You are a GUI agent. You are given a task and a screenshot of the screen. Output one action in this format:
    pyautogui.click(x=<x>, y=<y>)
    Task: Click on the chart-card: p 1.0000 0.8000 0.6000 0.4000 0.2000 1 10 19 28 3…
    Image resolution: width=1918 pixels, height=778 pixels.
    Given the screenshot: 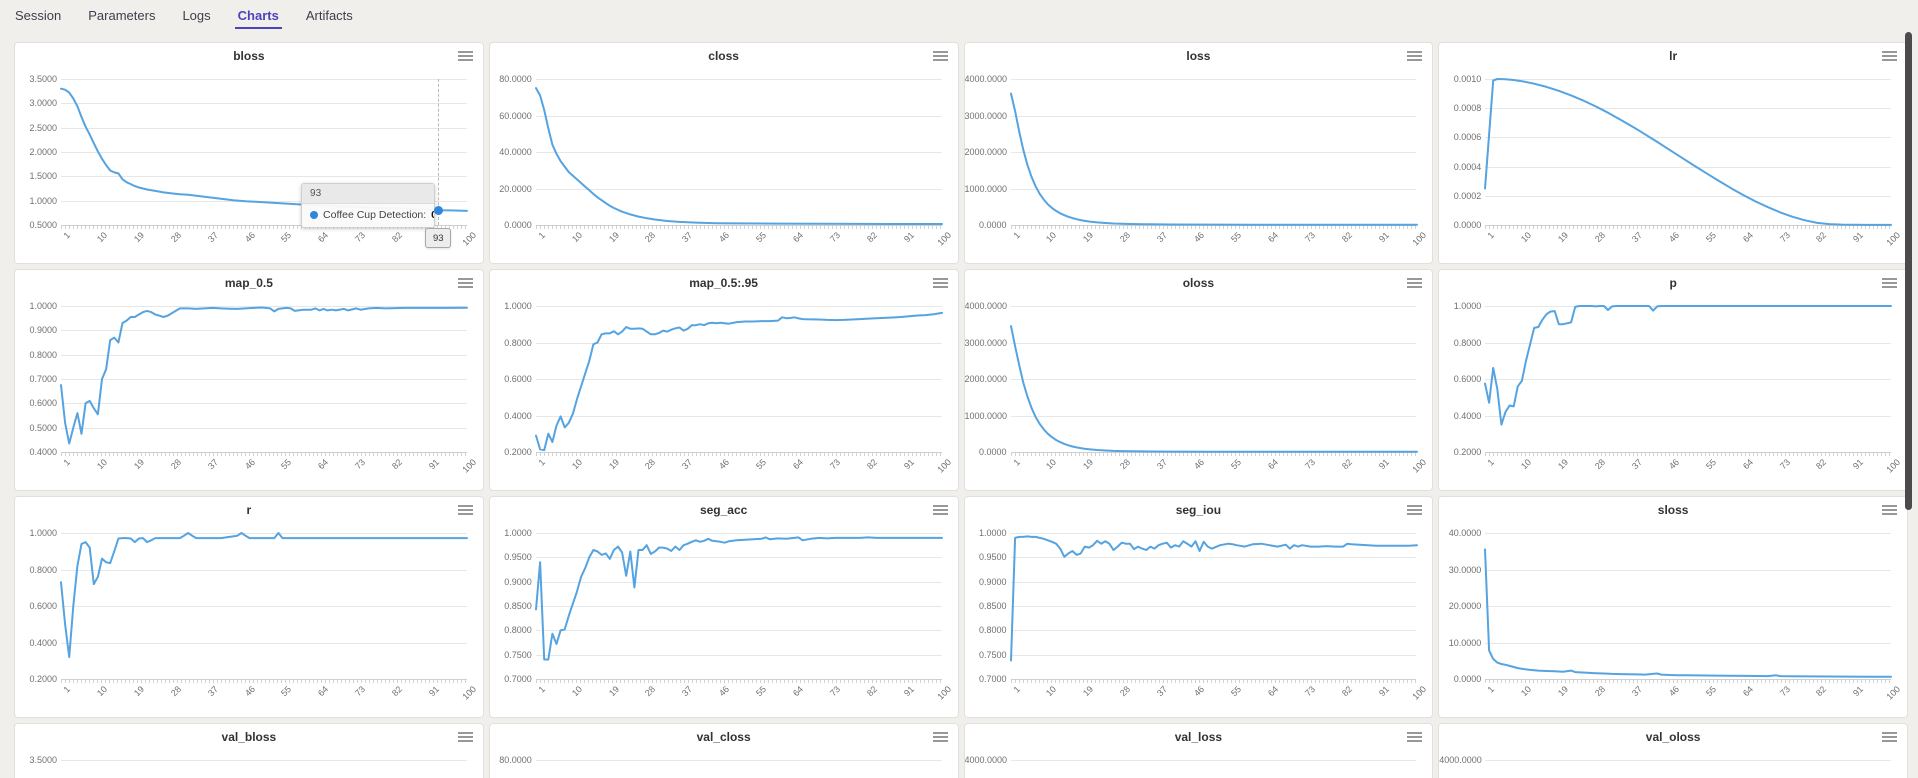 What is the action you would take?
    pyautogui.click(x=1673, y=380)
    